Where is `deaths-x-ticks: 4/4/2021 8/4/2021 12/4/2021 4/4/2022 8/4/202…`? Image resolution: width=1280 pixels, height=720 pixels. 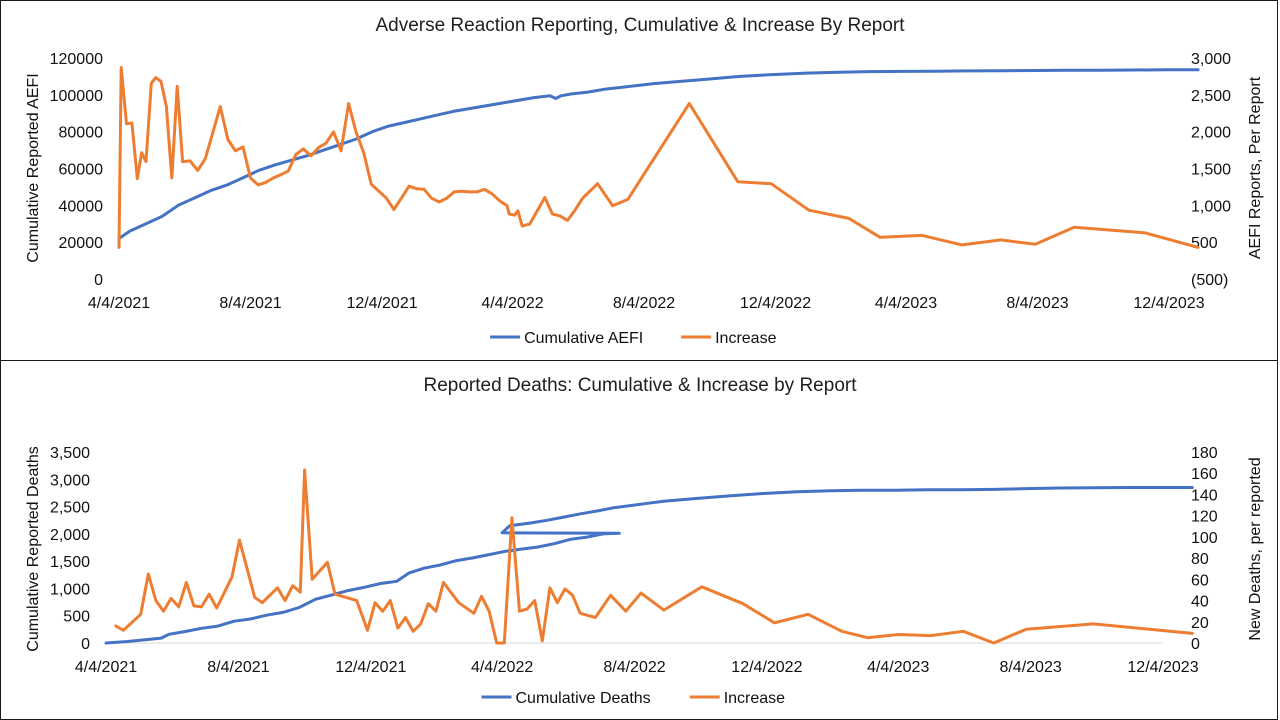 deaths-x-ticks: 4/4/2021 8/4/2021 12/4/2021 4/4/2022 8/4/202… is located at coordinates (637, 667).